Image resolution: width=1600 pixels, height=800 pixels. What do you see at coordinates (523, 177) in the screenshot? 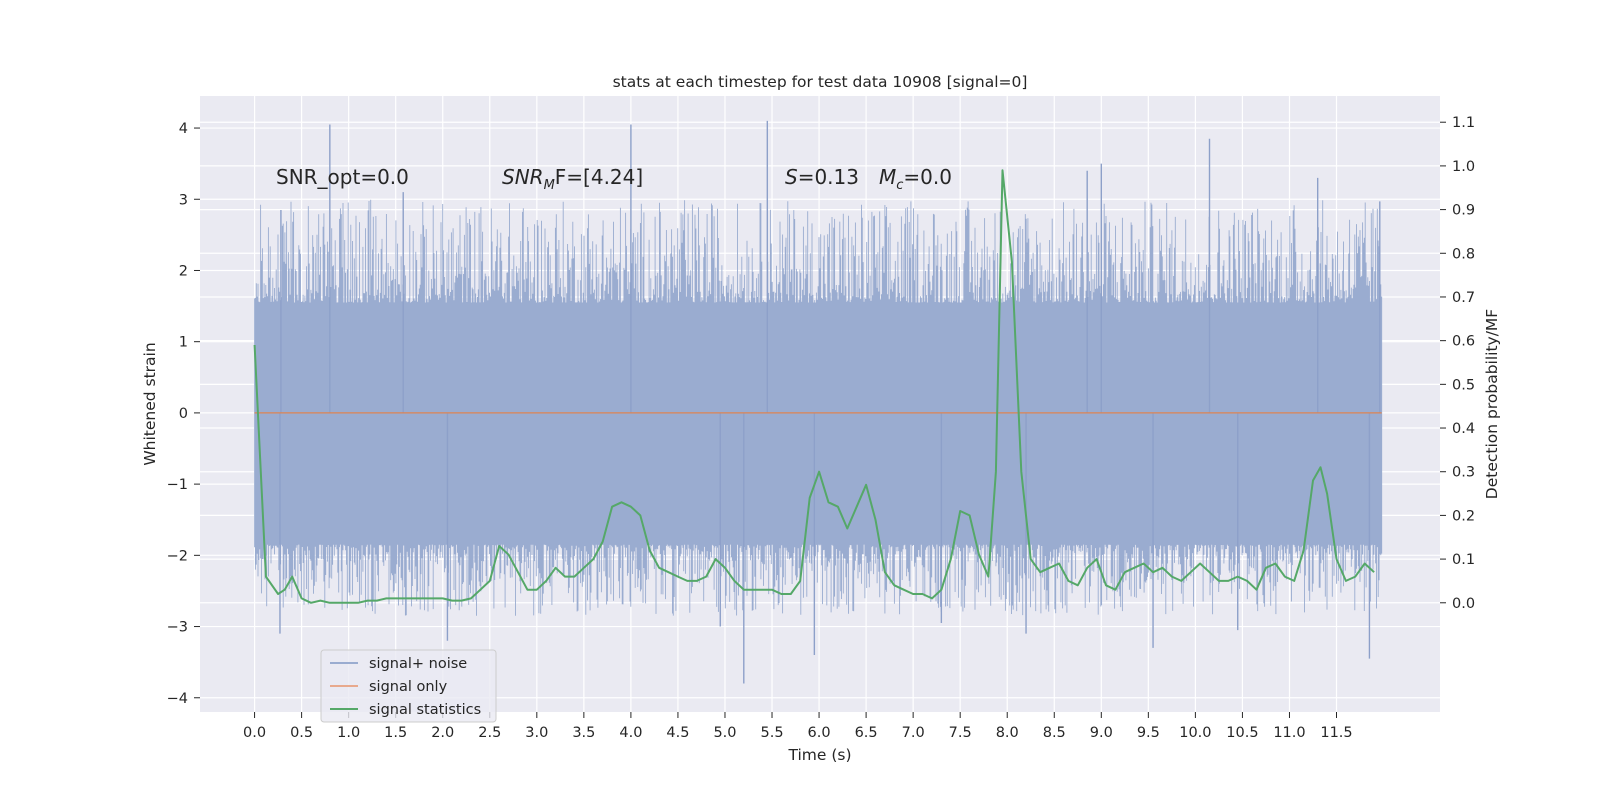
I see `snr-mf-symbol: SNR` at bounding box center [523, 177].